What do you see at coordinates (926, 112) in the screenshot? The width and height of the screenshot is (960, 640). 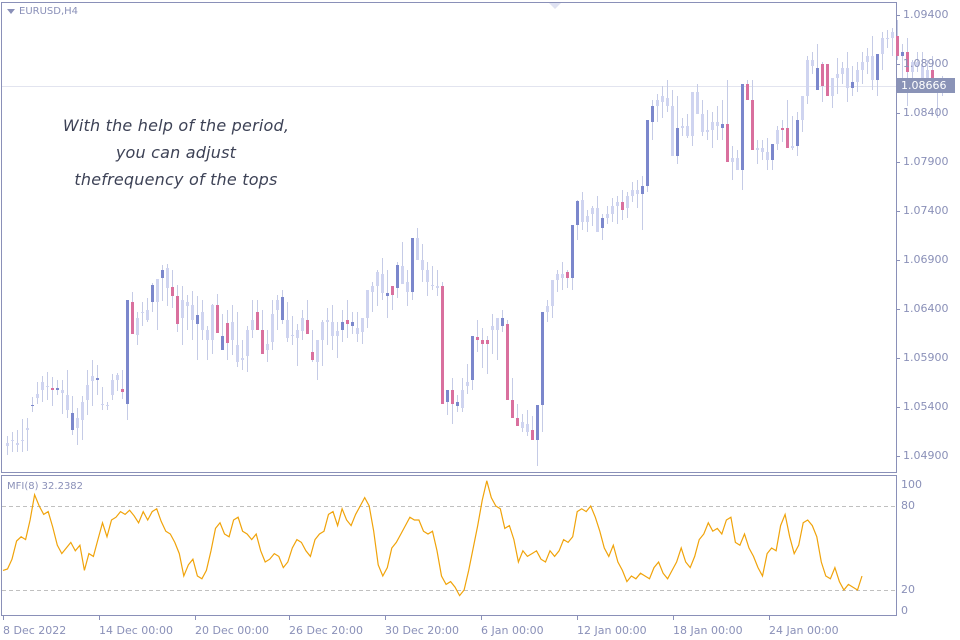 I see `price-tick: 1.08400` at bounding box center [926, 112].